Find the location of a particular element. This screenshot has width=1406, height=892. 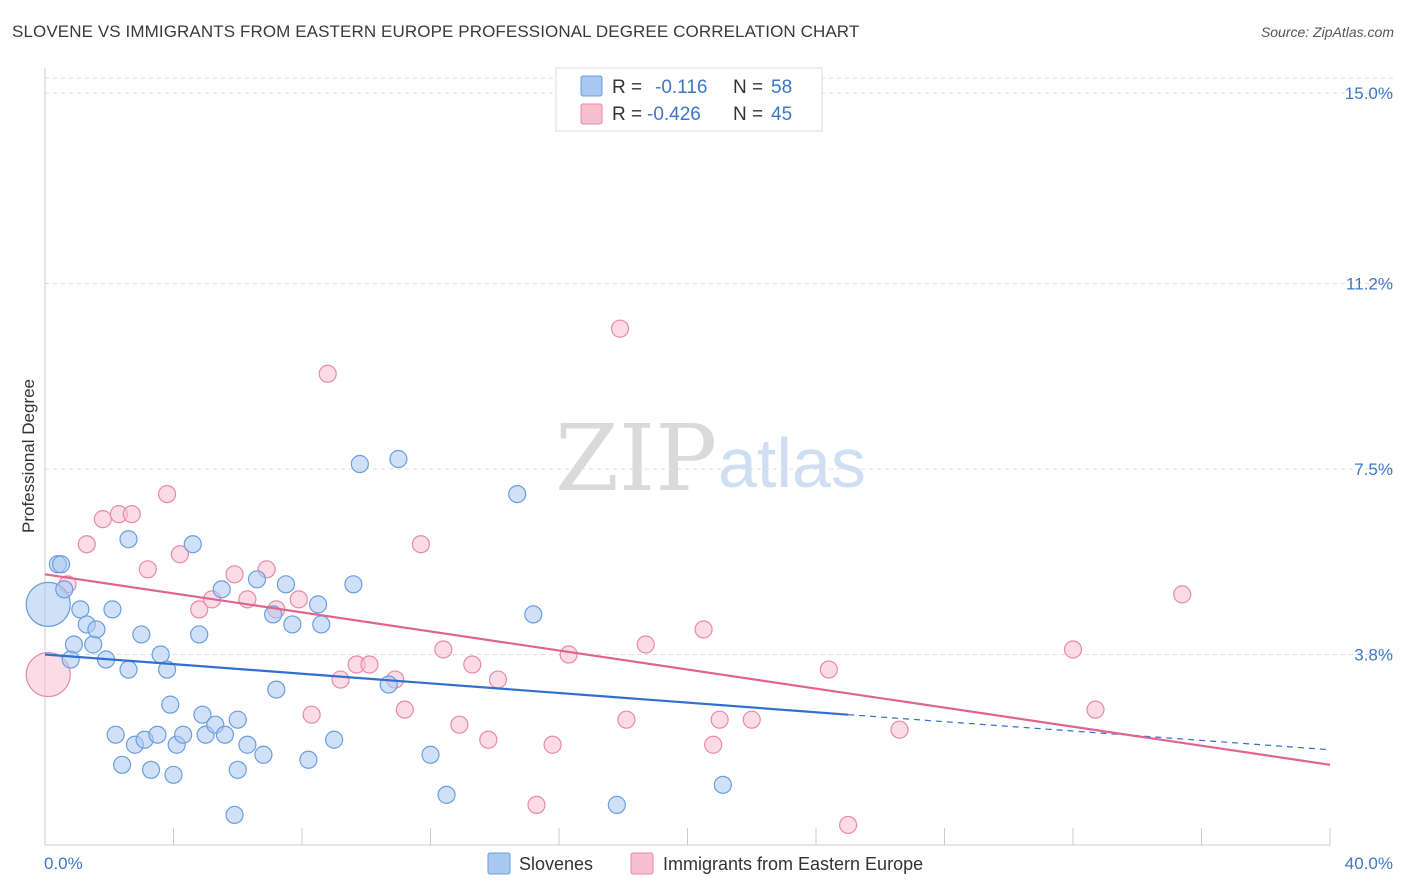

series-legend: Slovenes Immigrants from Eastern Europe is located at coordinates (705, 863).